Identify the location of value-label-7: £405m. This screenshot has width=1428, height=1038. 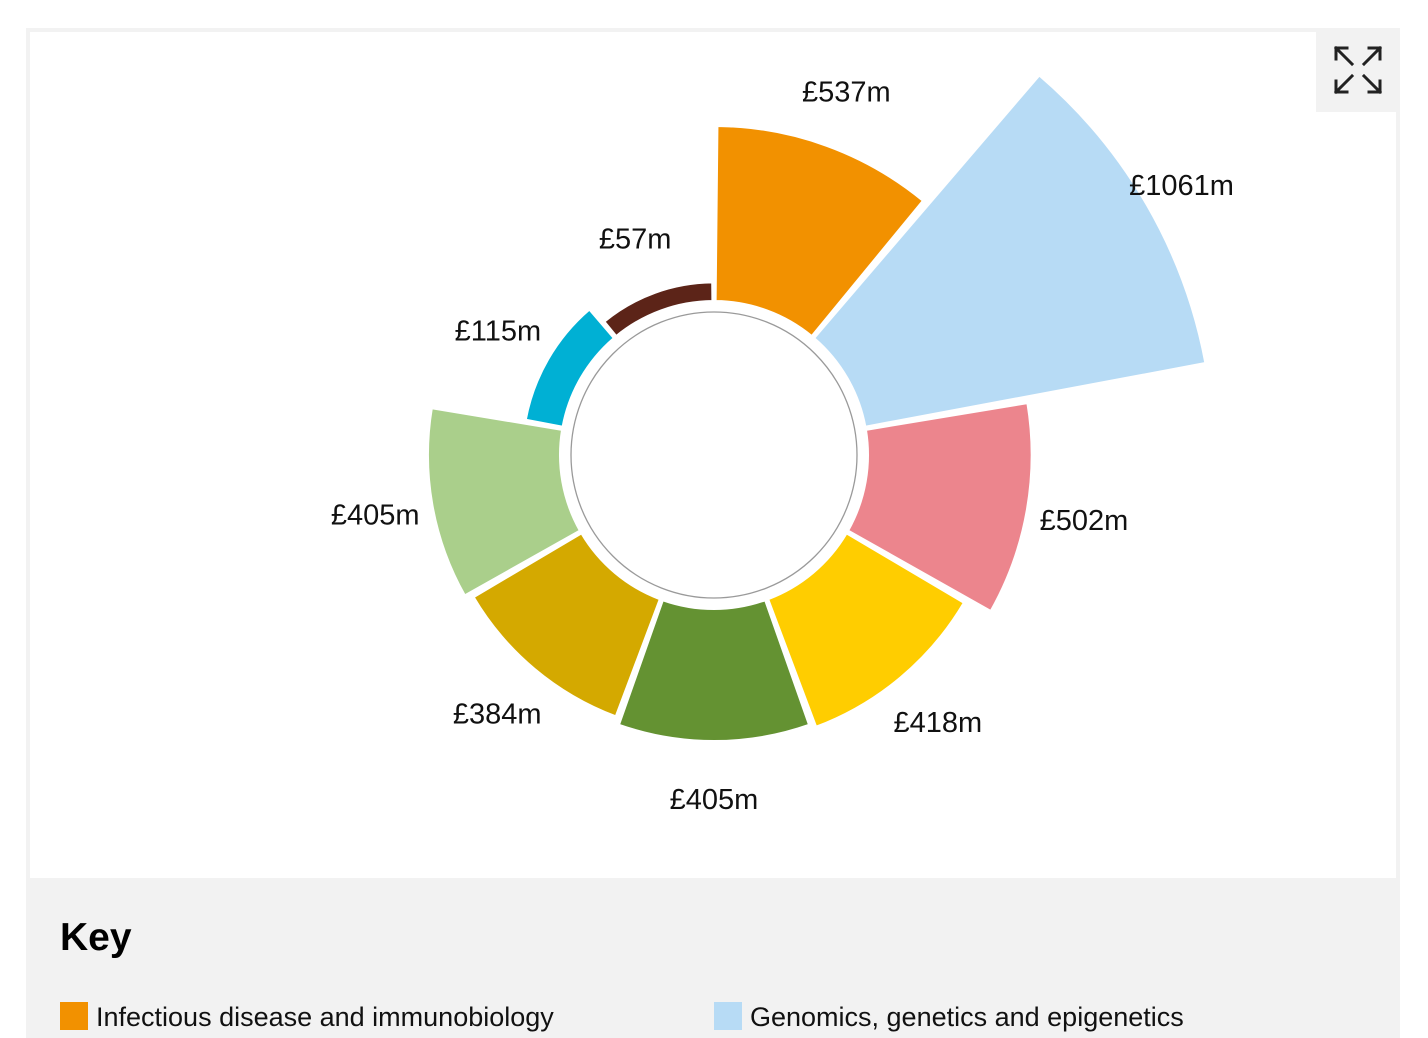
(375, 516).